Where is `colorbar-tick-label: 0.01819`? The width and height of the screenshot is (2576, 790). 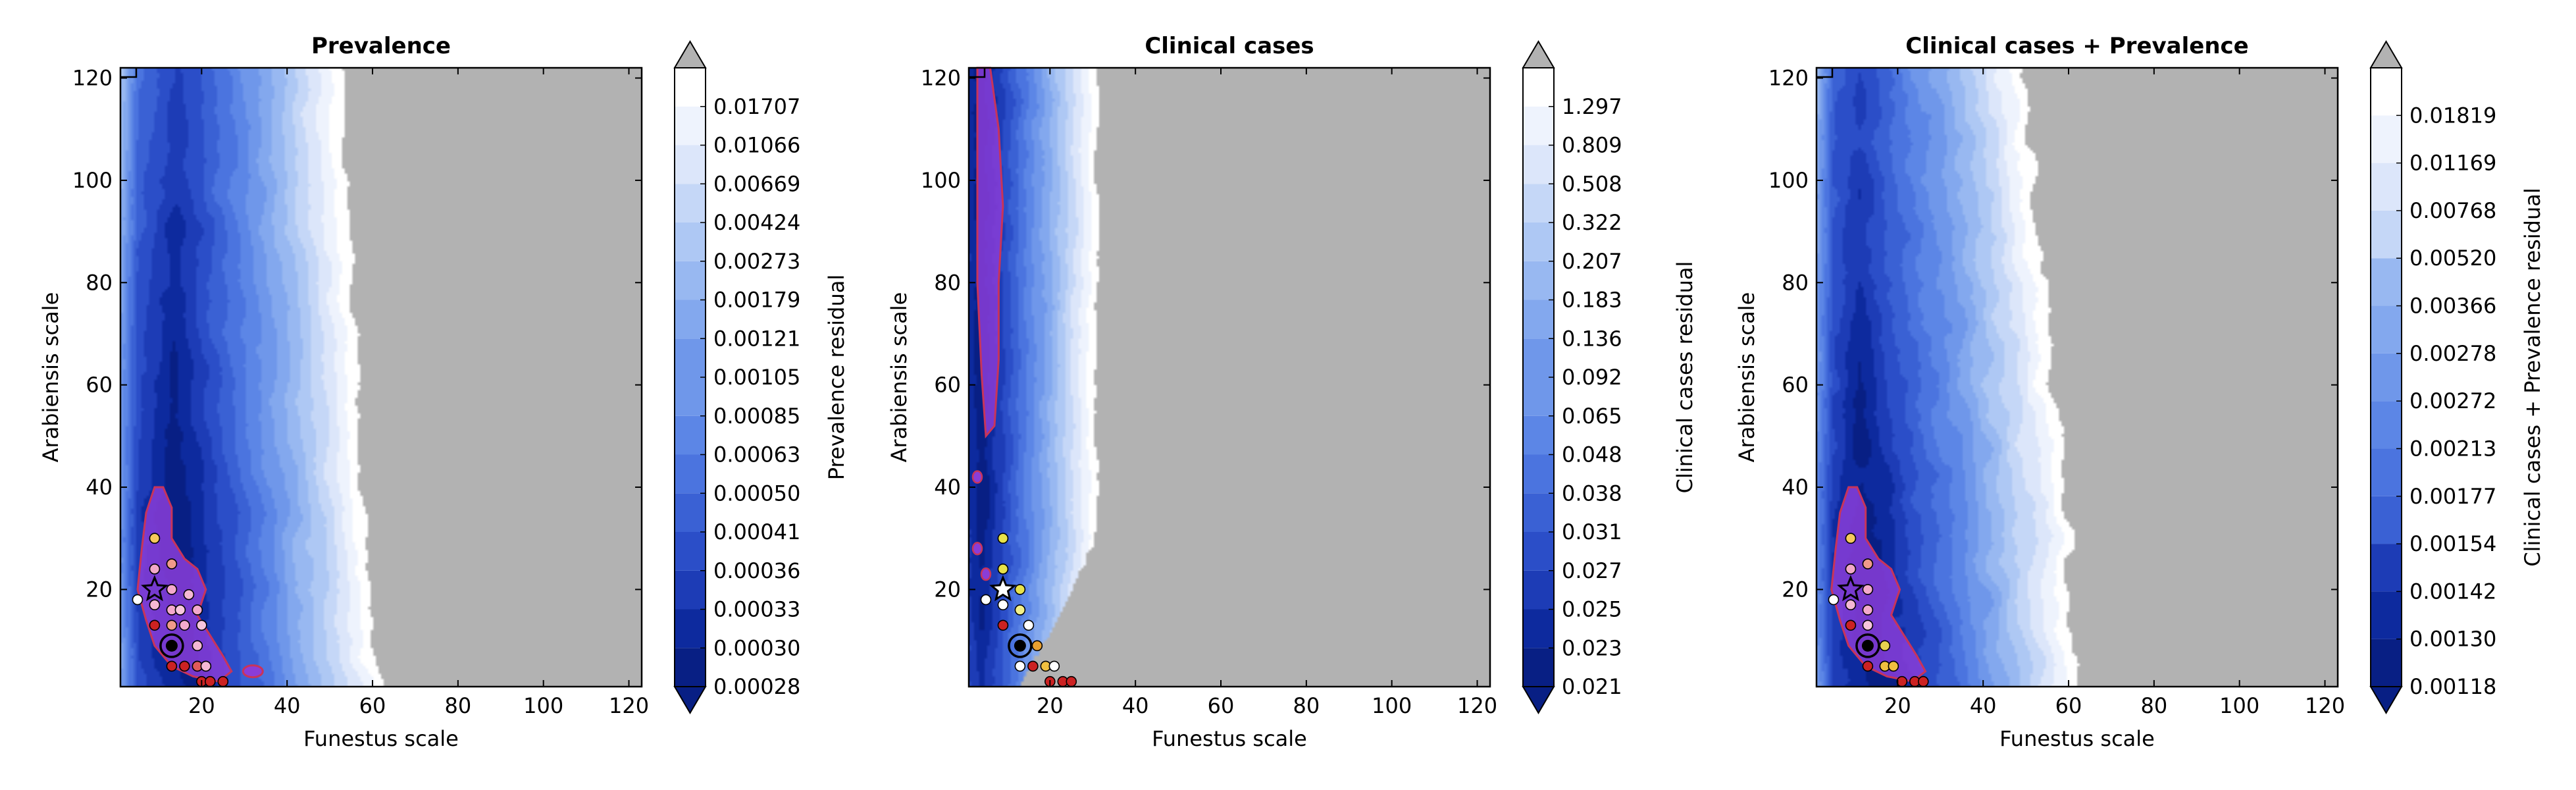 colorbar-tick-label: 0.01819 is located at coordinates (2452, 116).